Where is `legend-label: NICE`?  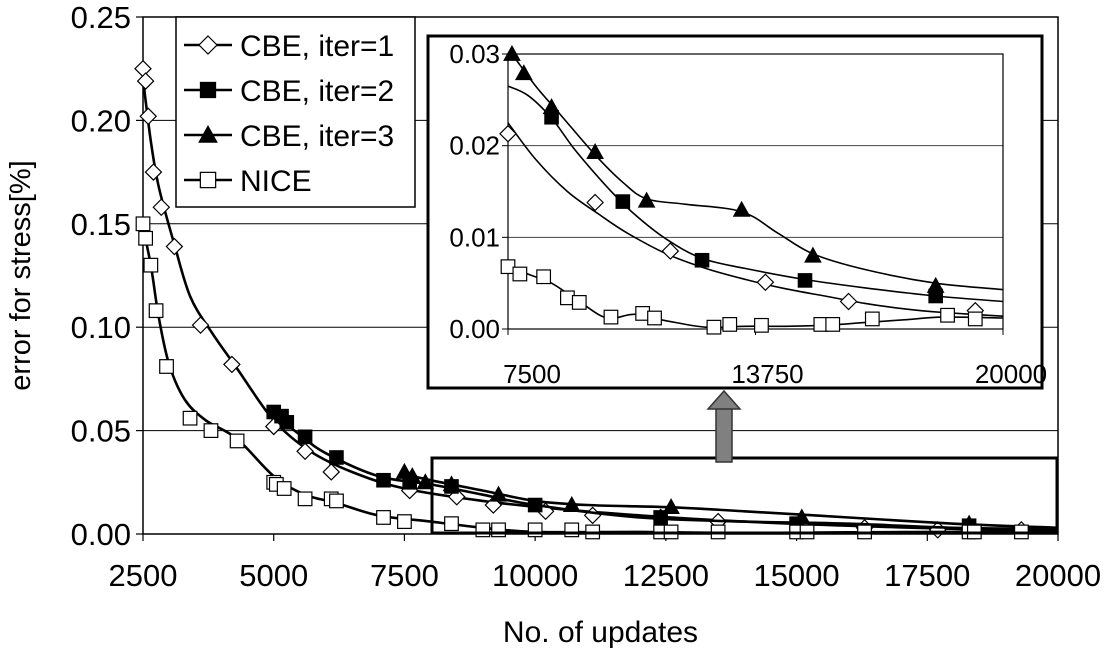
legend-label: NICE is located at coordinates (276, 181).